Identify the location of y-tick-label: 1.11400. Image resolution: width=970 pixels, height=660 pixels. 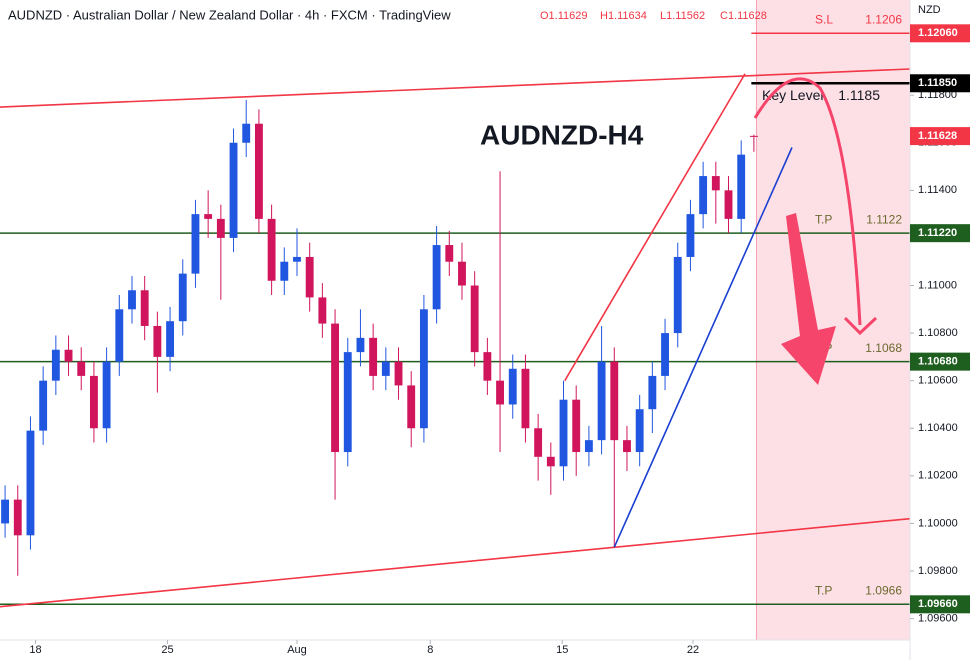
(937, 190).